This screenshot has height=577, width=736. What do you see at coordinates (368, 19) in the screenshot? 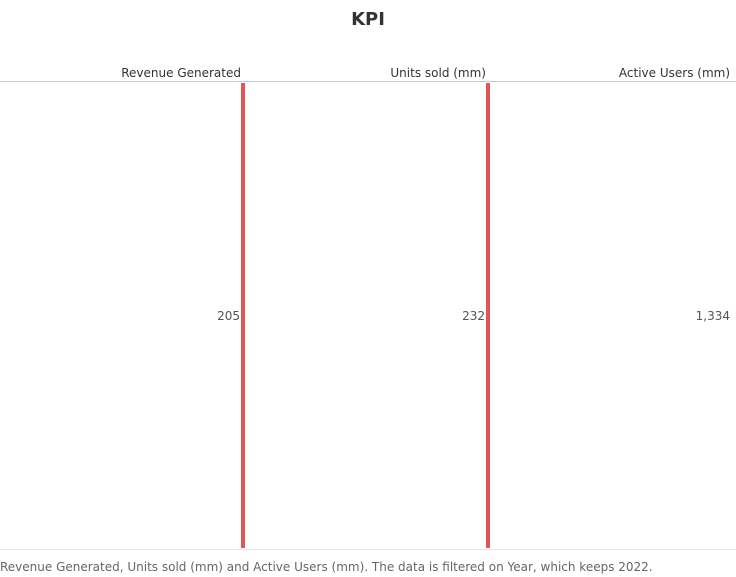
I see `chart-title: KPI` at bounding box center [368, 19].